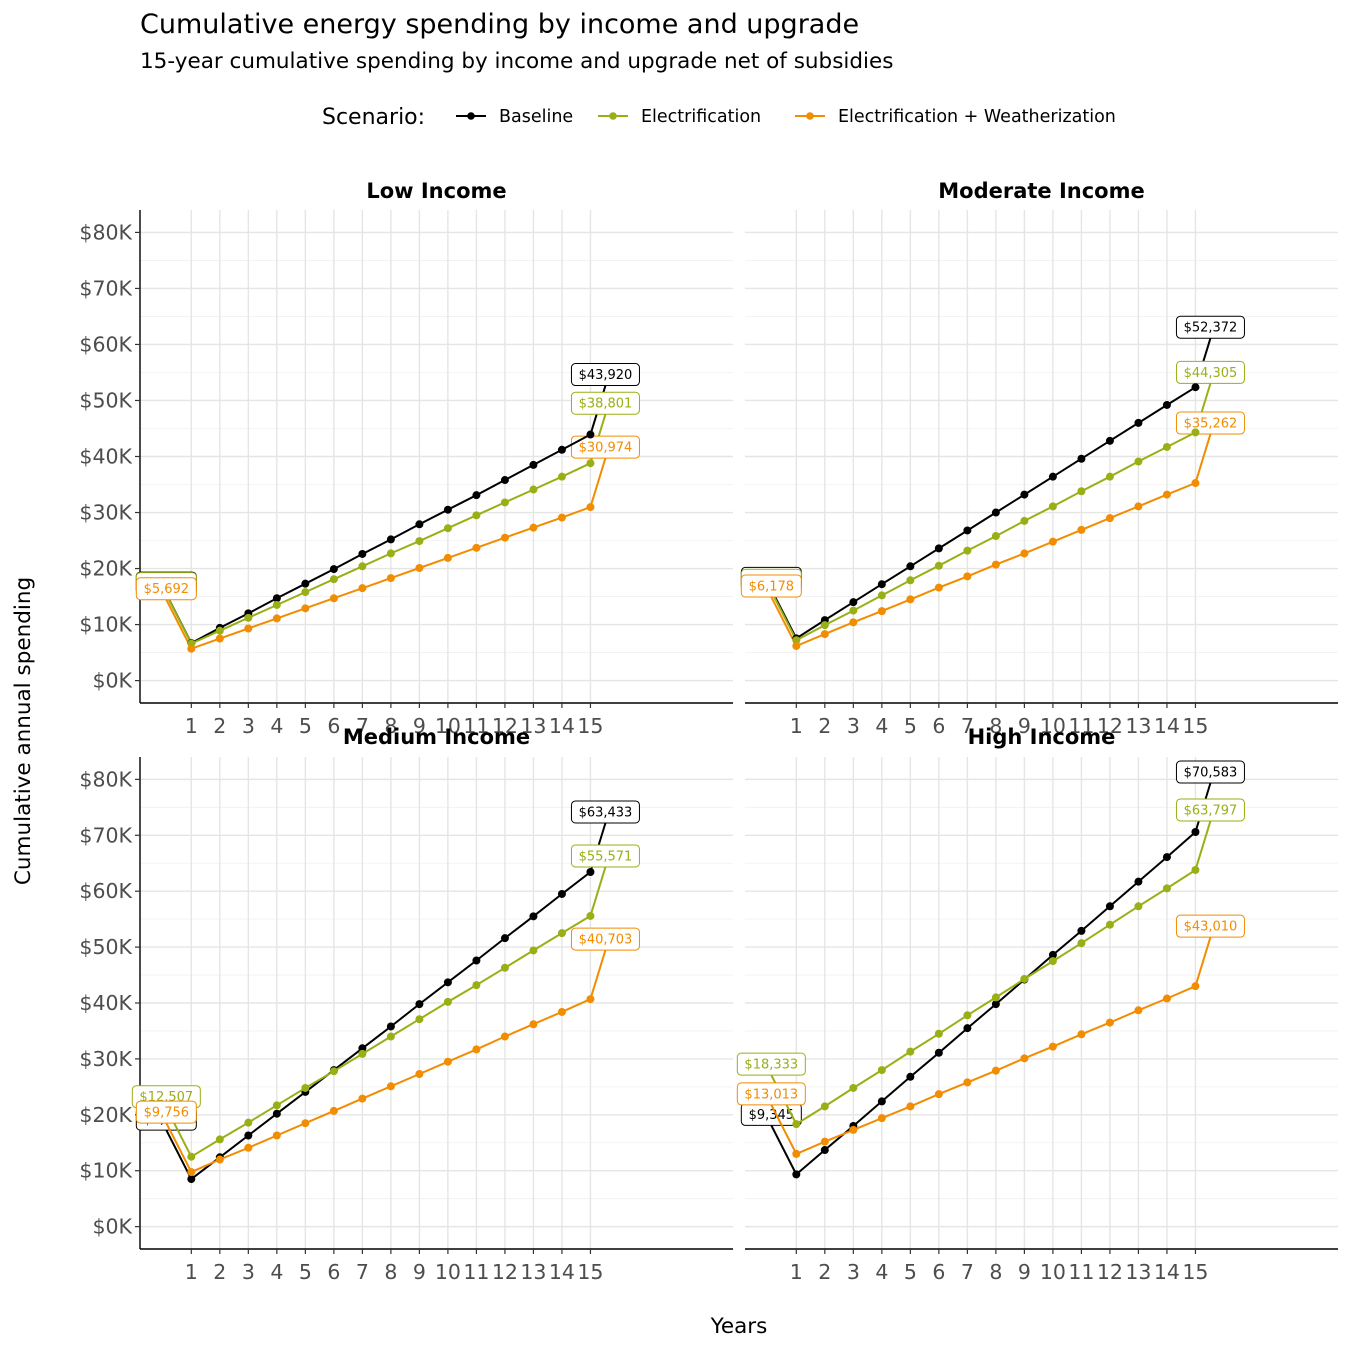  I want to click on y-tick-label: $10K, so click(105, 1171).